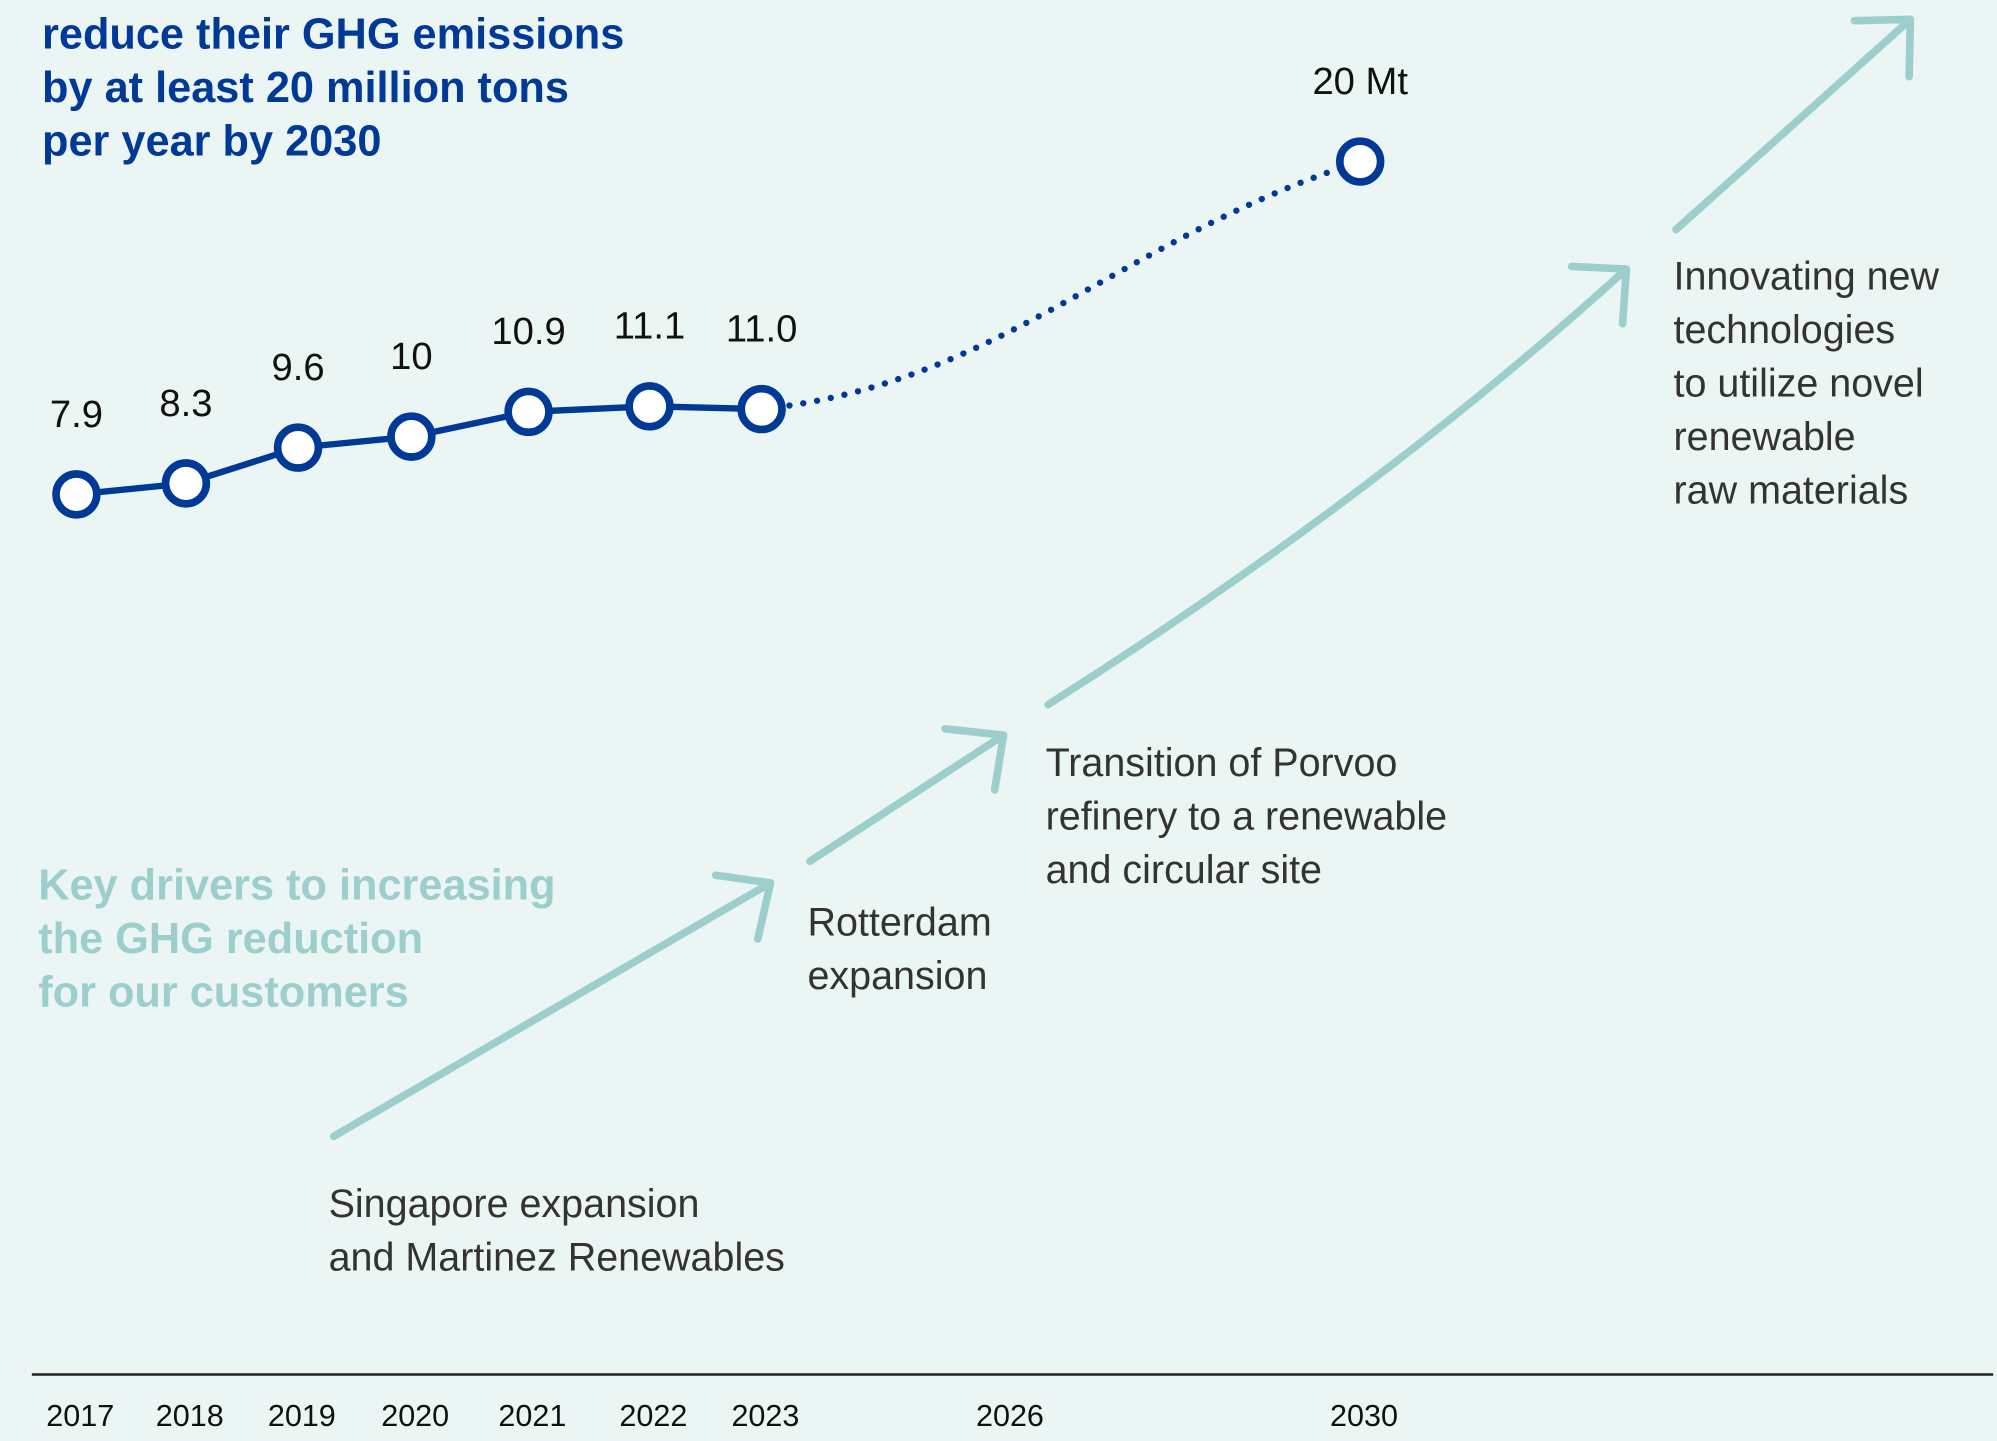 This screenshot has width=1997, height=1441. What do you see at coordinates (899, 922) in the screenshot?
I see `driver-note: Rotterdam` at bounding box center [899, 922].